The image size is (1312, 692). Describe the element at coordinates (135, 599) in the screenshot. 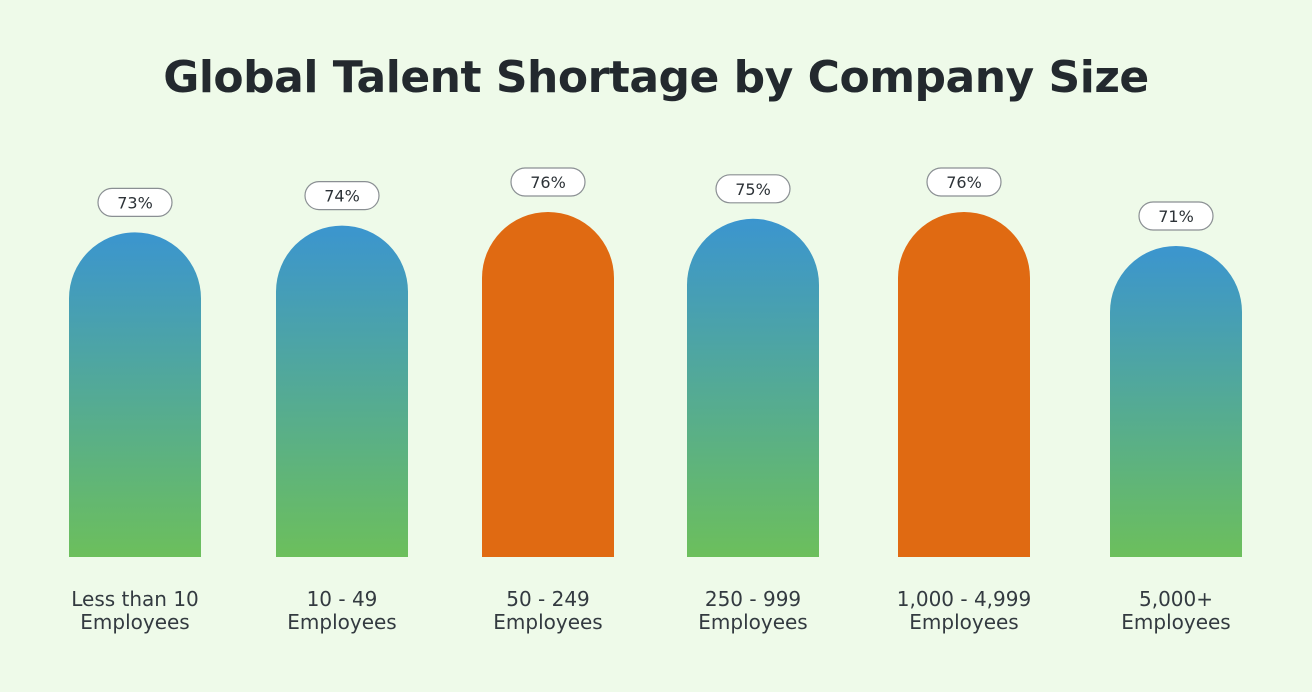

I see `category-label-line: Less than 10` at that location.